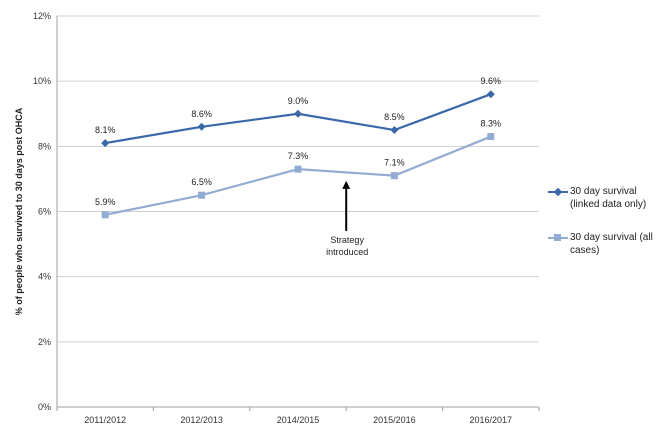  I want to click on data-label: 8.1%, so click(105, 130).